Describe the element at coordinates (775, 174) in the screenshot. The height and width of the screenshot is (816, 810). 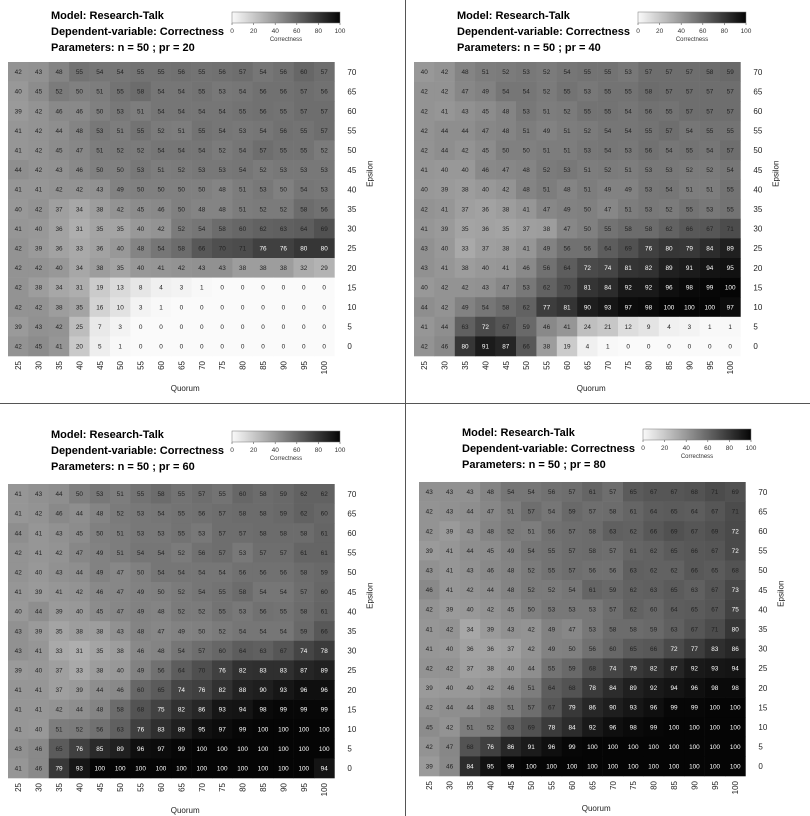
I see `y-axis-label: Epsilon` at that location.